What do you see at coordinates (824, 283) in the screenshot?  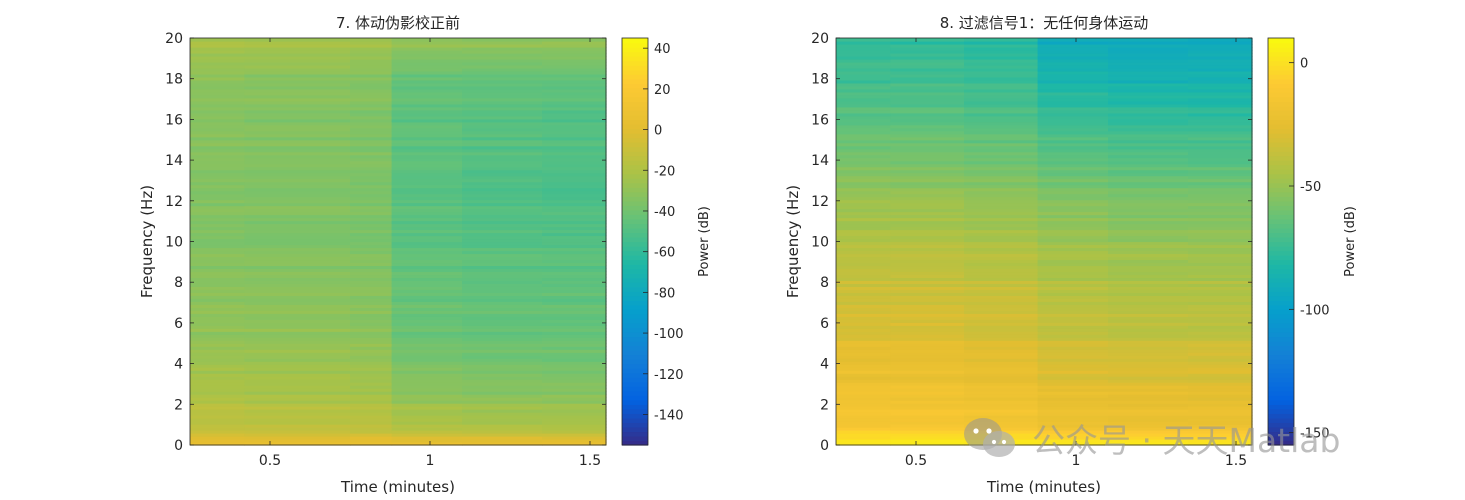 I see `y-tick-label: 8` at bounding box center [824, 283].